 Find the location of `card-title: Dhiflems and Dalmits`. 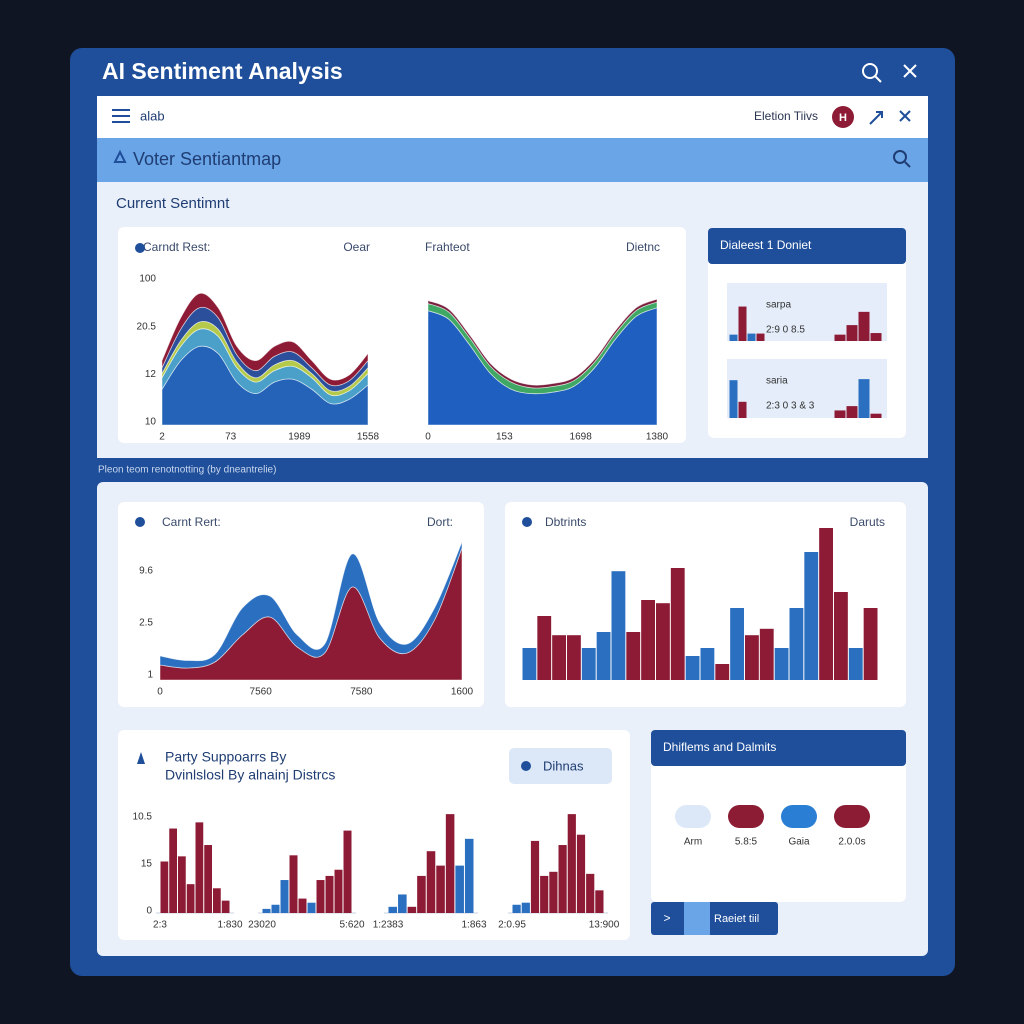

card-title: Dhiflems and Dalmits is located at coordinates (719, 747).